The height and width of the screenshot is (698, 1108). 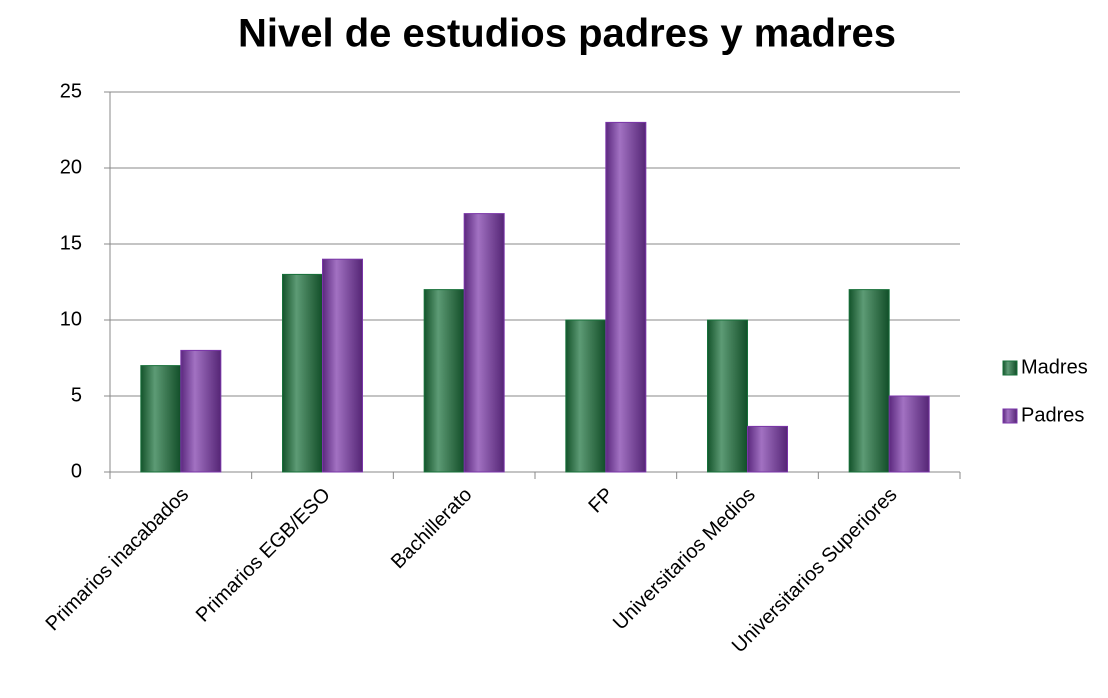 What do you see at coordinates (1054, 367) in the screenshot?
I see `legend-label: Madres` at bounding box center [1054, 367].